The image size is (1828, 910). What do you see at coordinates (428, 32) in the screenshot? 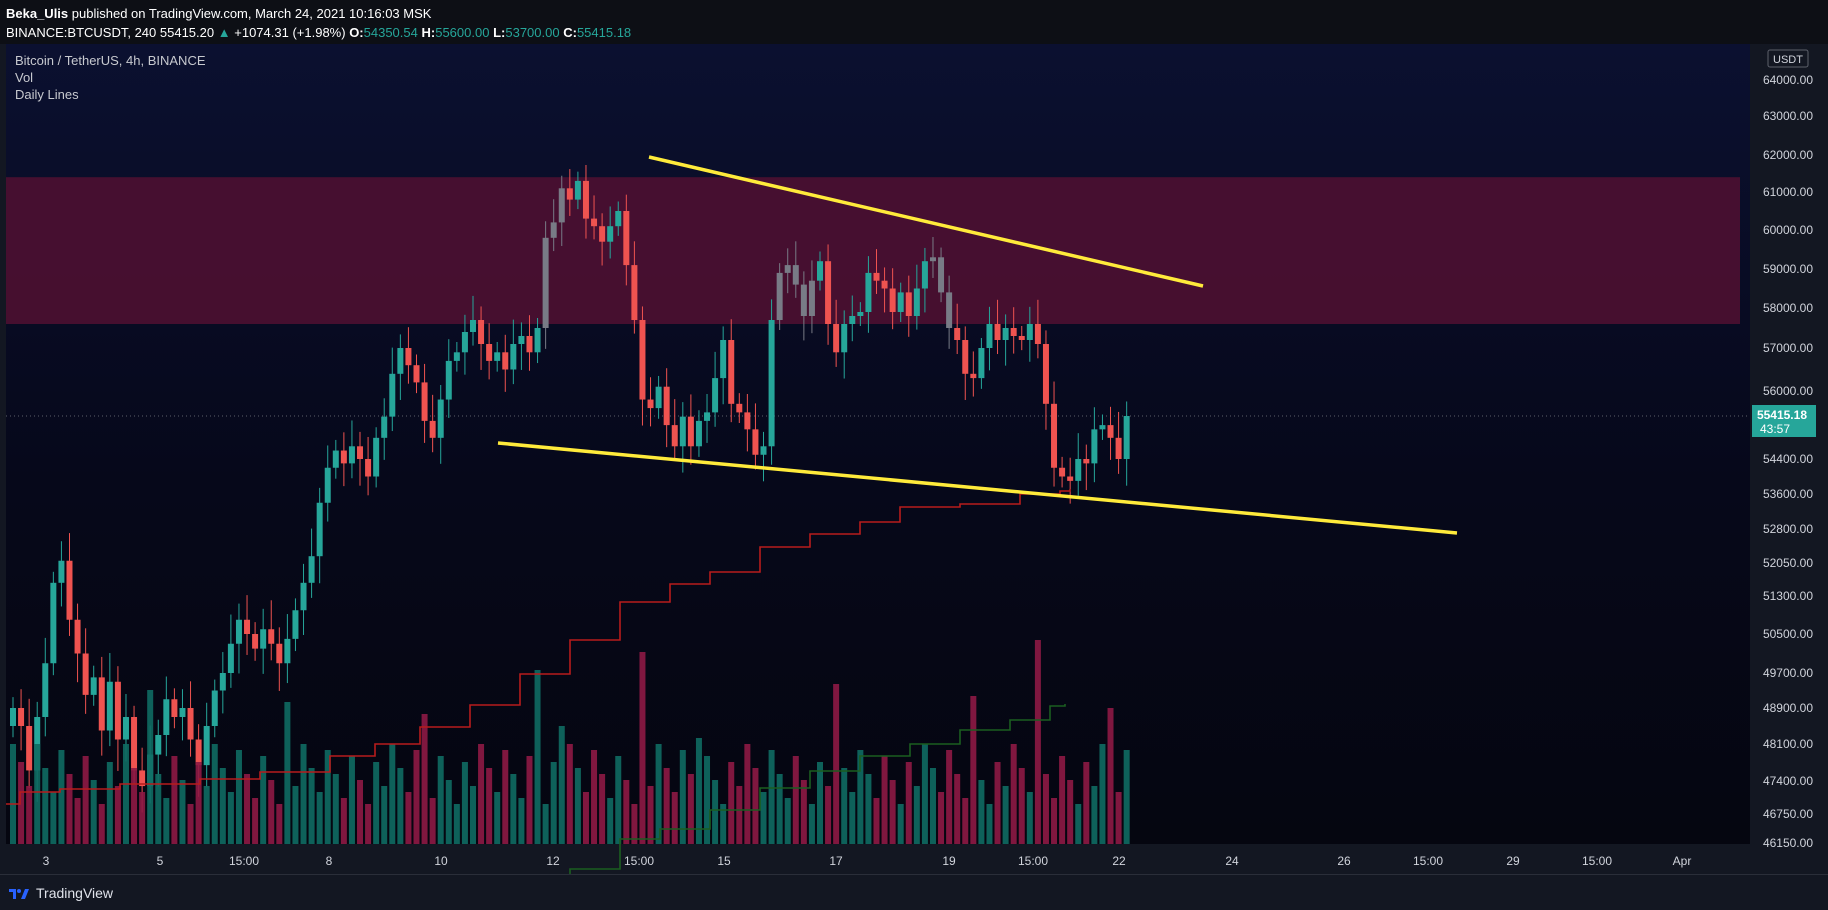
I see `high-label: H:` at bounding box center [428, 32].